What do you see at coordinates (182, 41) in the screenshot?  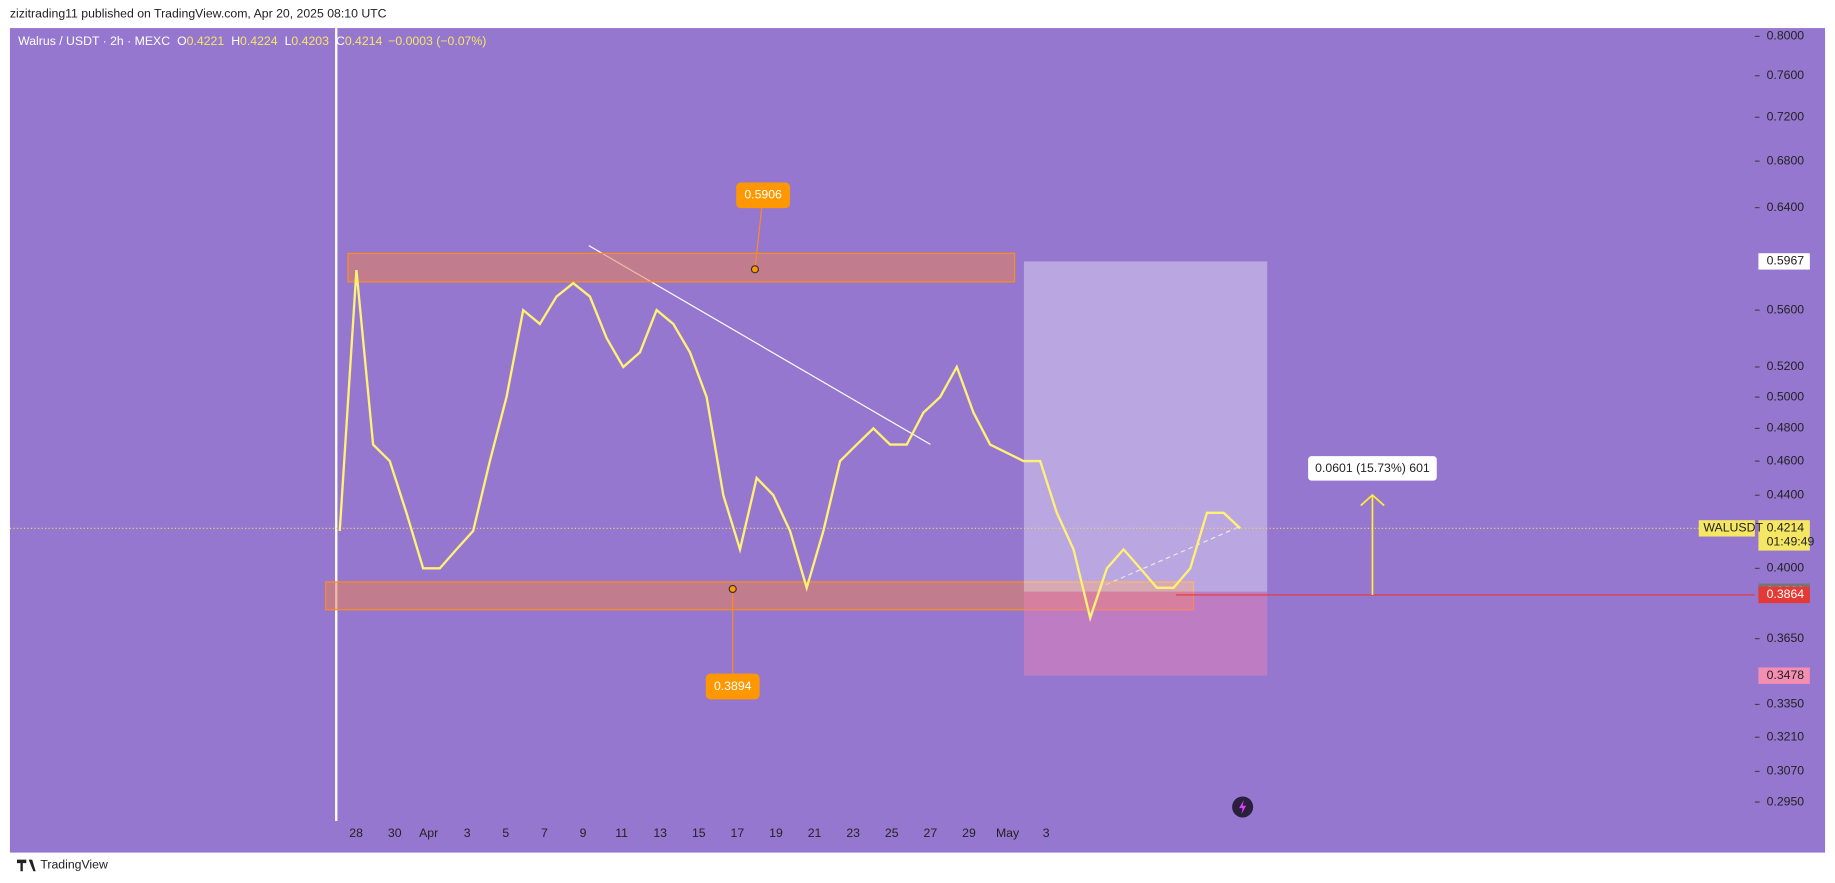 I see `legend-part: O` at bounding box center [182, 41].